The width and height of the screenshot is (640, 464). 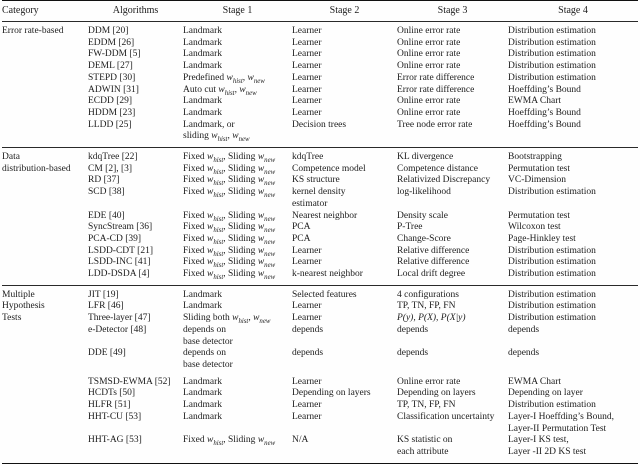 I want to click on stage3-cell: Classification uncertainty, so click(x=446, y=416).